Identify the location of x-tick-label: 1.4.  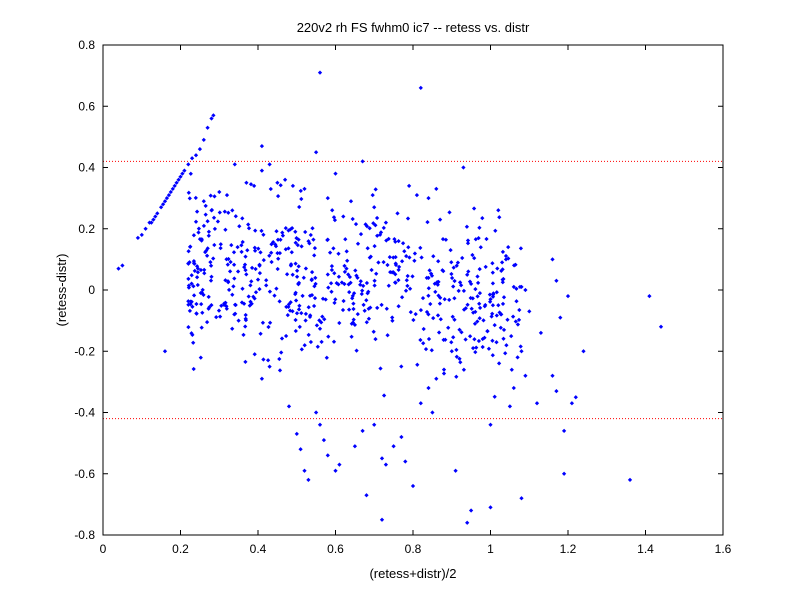
(645, 549).